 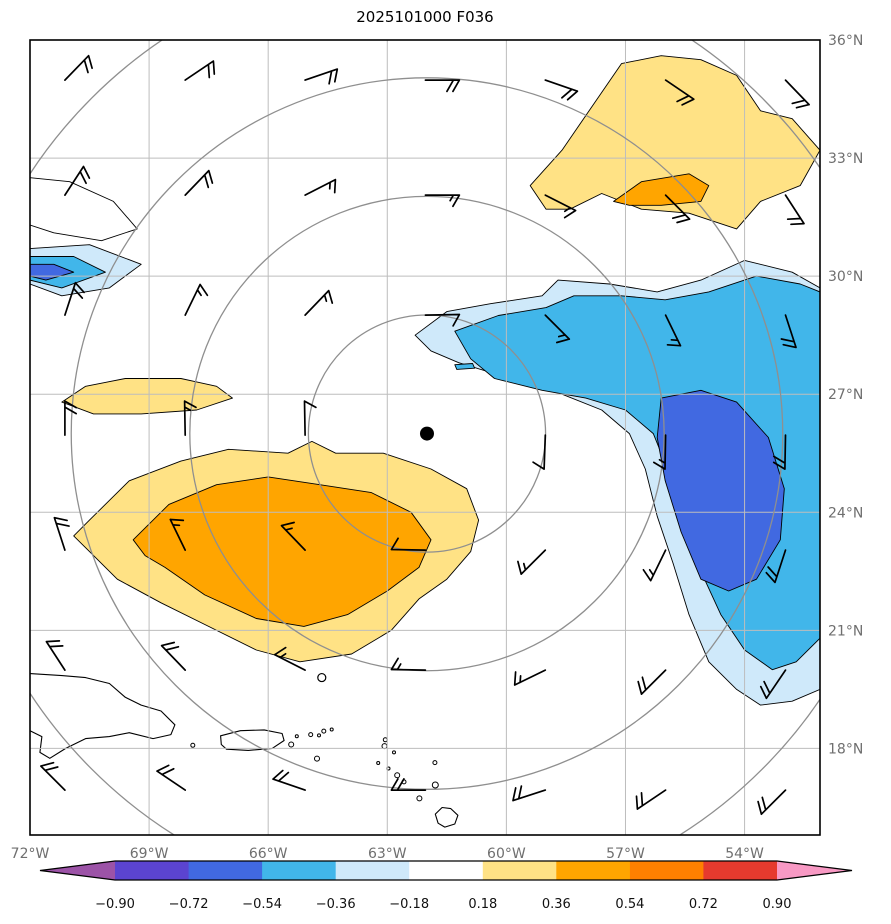 I want to click on lon-tick-label: 57°W, so click(x=625, y=854).